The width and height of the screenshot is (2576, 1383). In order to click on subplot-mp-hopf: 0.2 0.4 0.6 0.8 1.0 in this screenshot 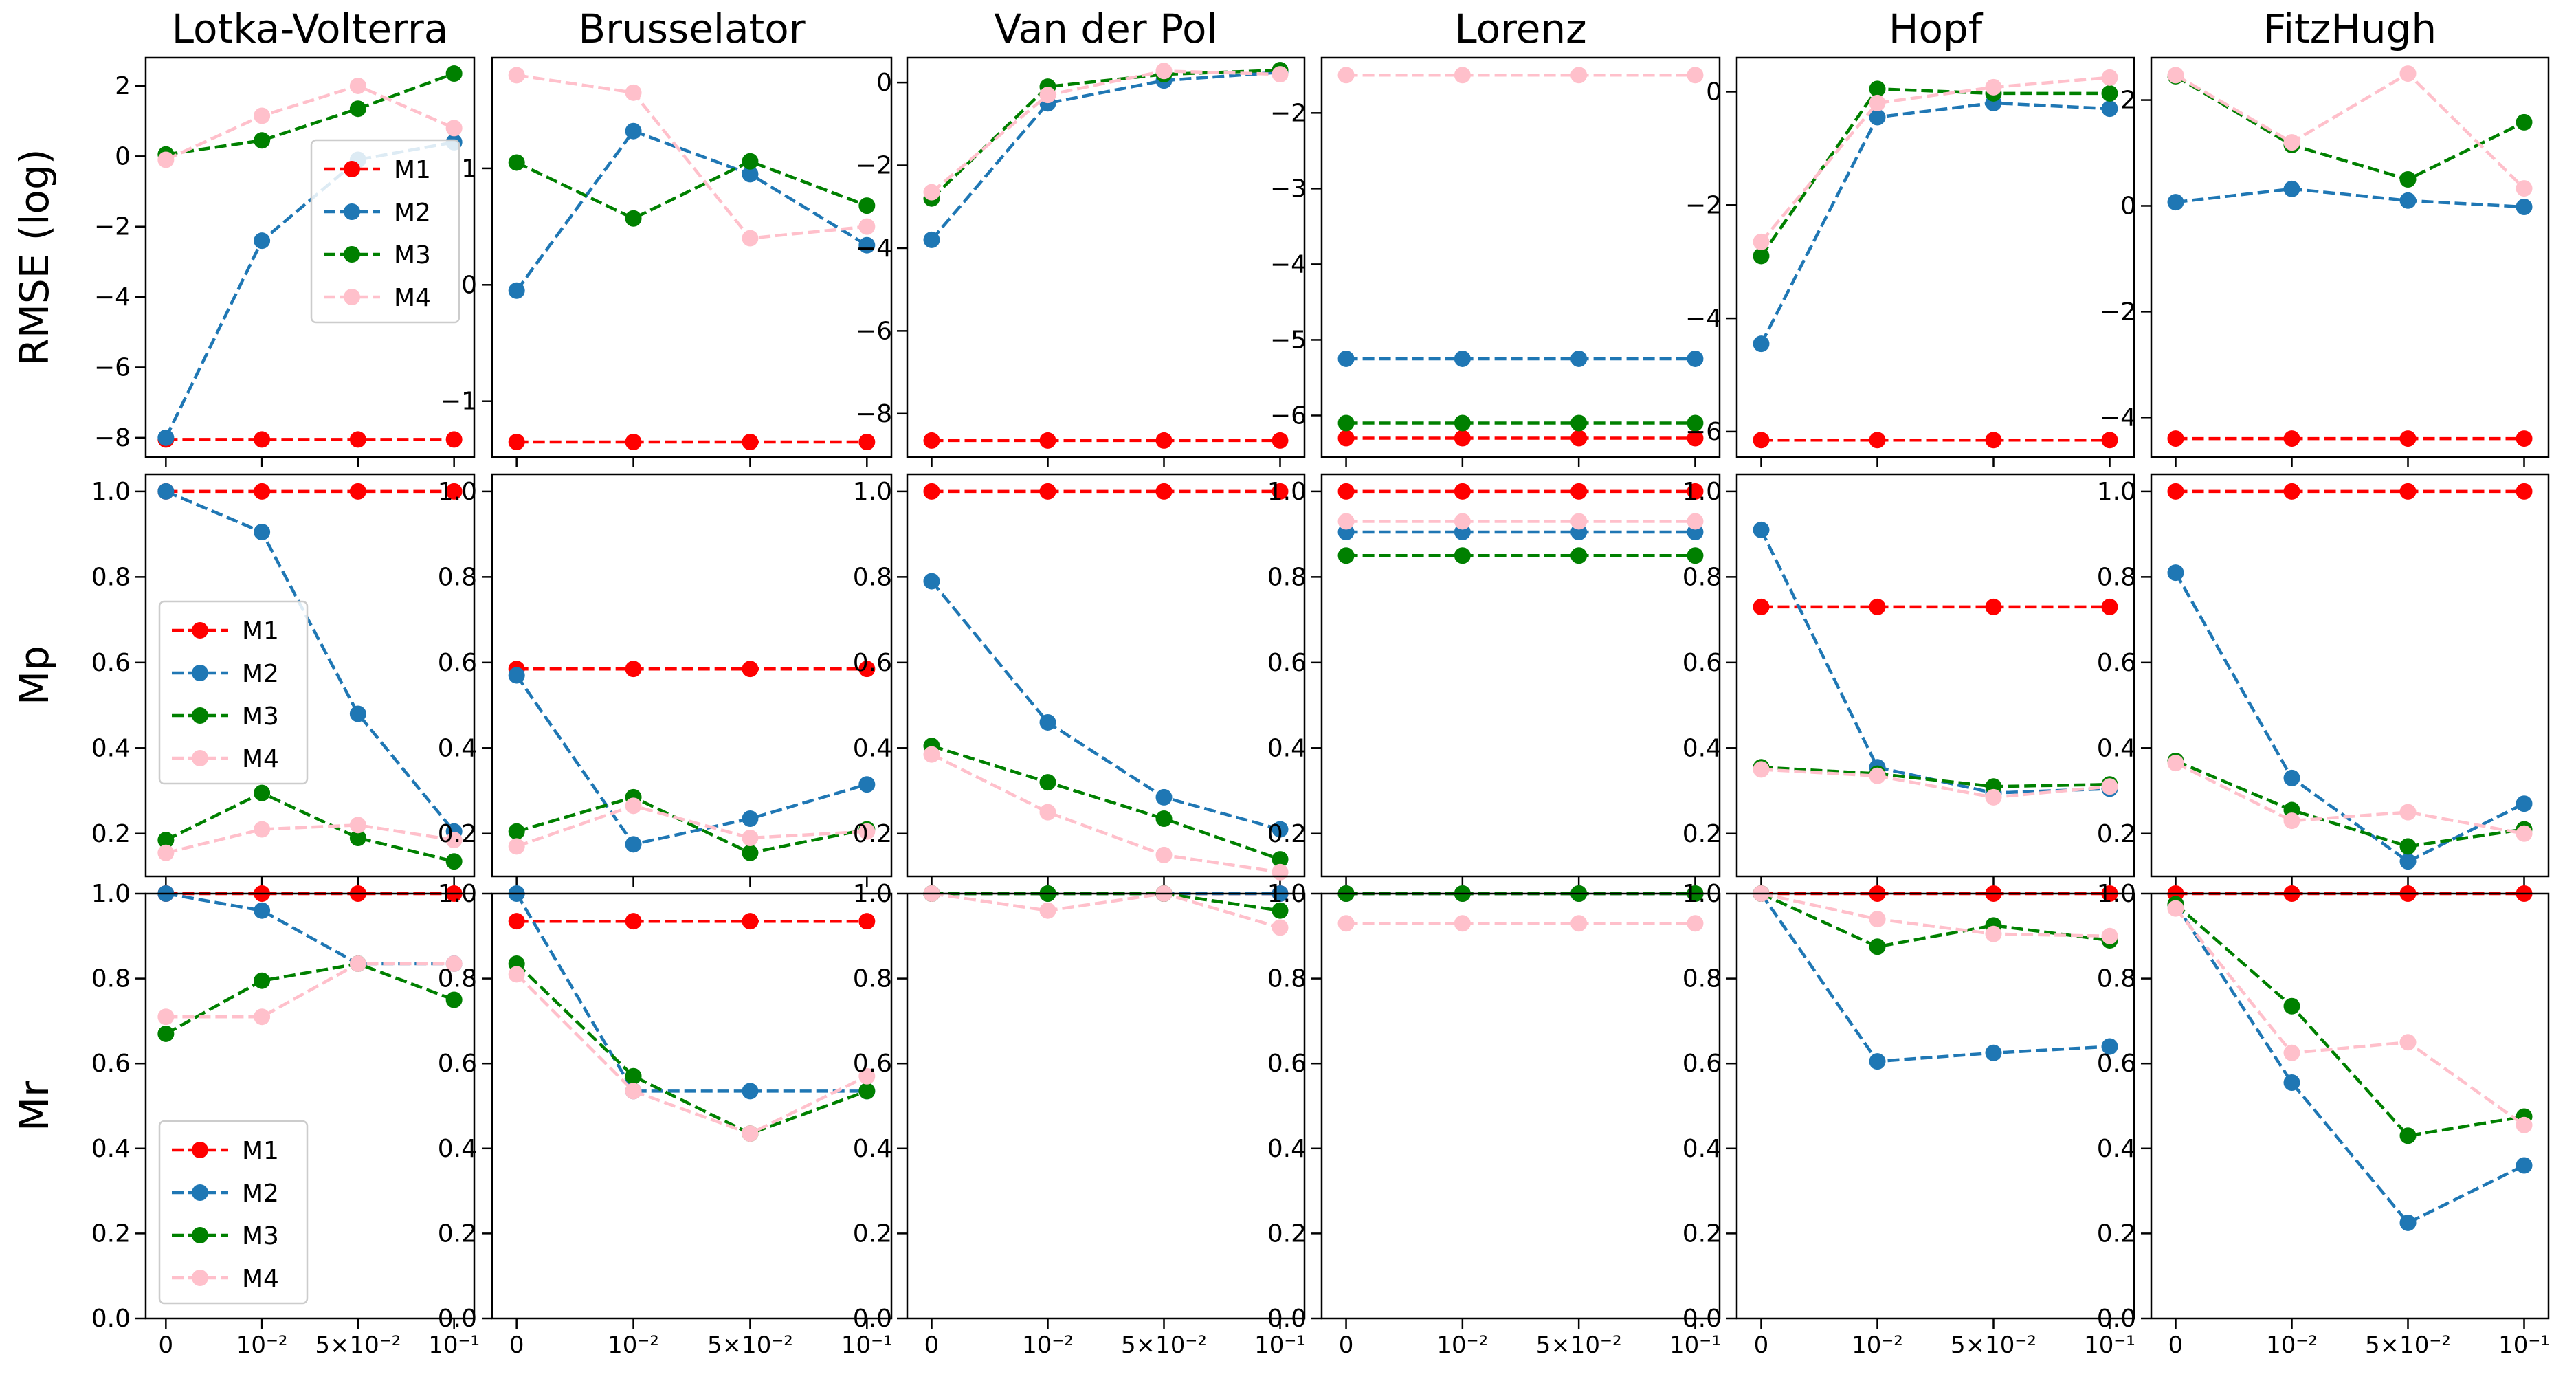, I will do `click(1909, 680)`.